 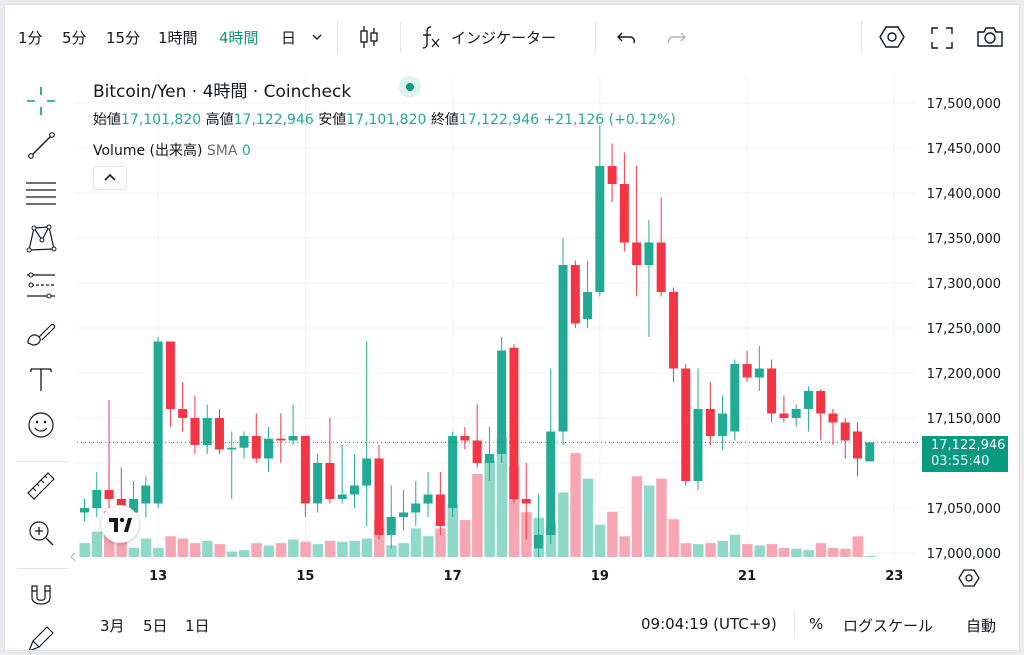 I want to click on top-toolbar: 1分 5分 15分 1時間 4時間 日 インジケーター, so click(x=512, y=37).